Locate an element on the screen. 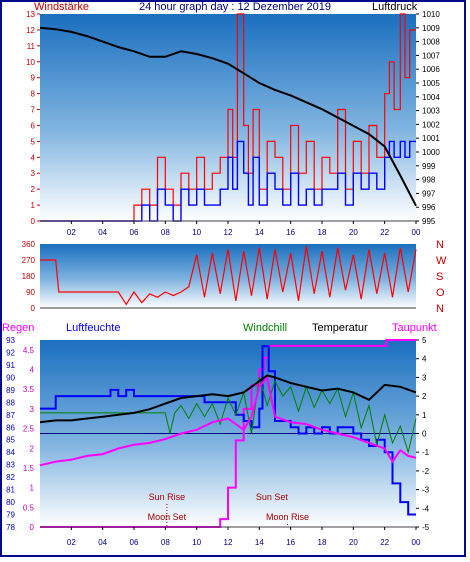  rain-tick-label: 3 is located at coordinates (32, 409).